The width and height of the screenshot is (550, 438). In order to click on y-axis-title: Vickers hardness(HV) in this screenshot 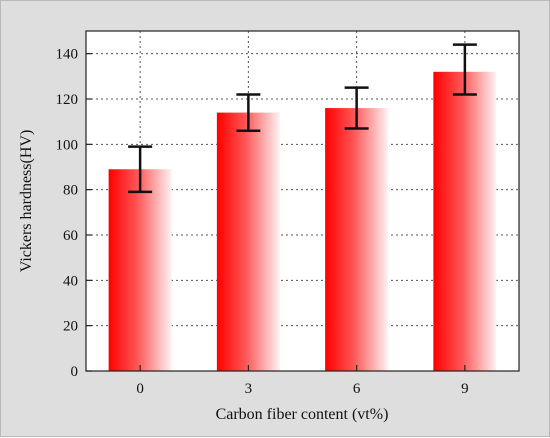, I will do `click(26, 201)`.